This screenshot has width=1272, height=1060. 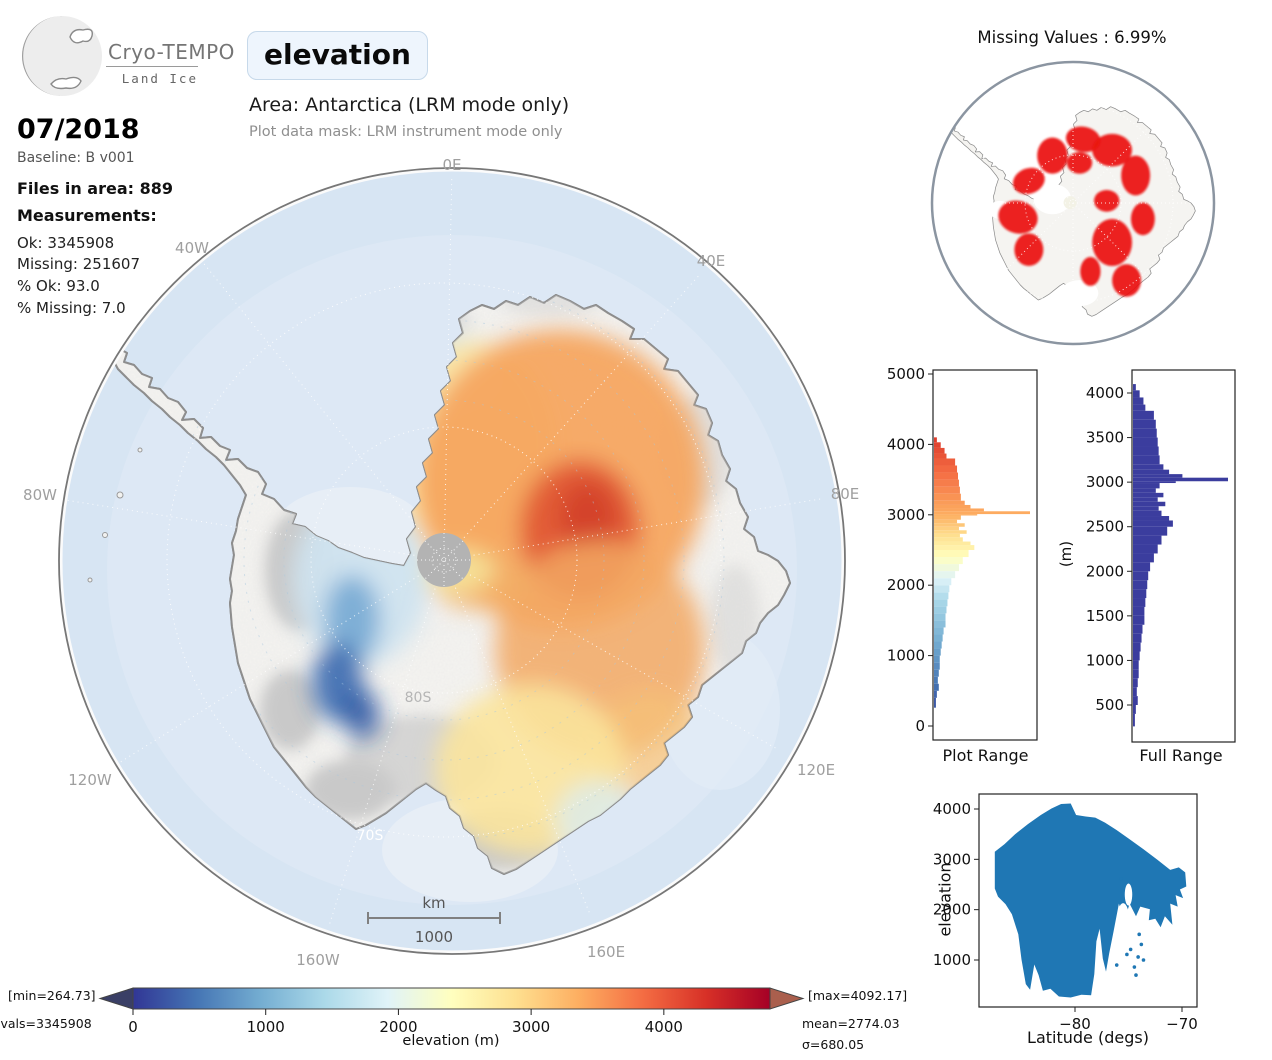 I want to click on stat-pct-missing: % Missing: 7.0, so click(x=71, y=308).